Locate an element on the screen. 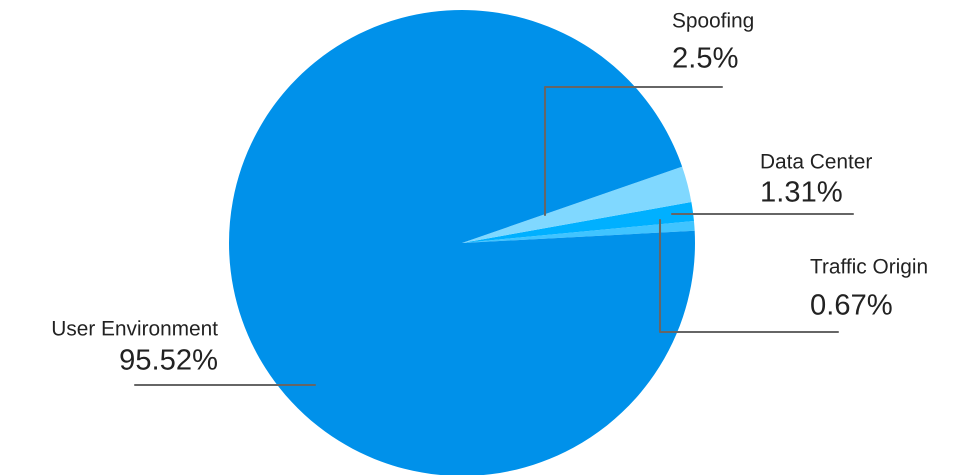 The height and width of the screenshot is (475, 972). data-label: 95.52% is located at coordinates (168, 359).